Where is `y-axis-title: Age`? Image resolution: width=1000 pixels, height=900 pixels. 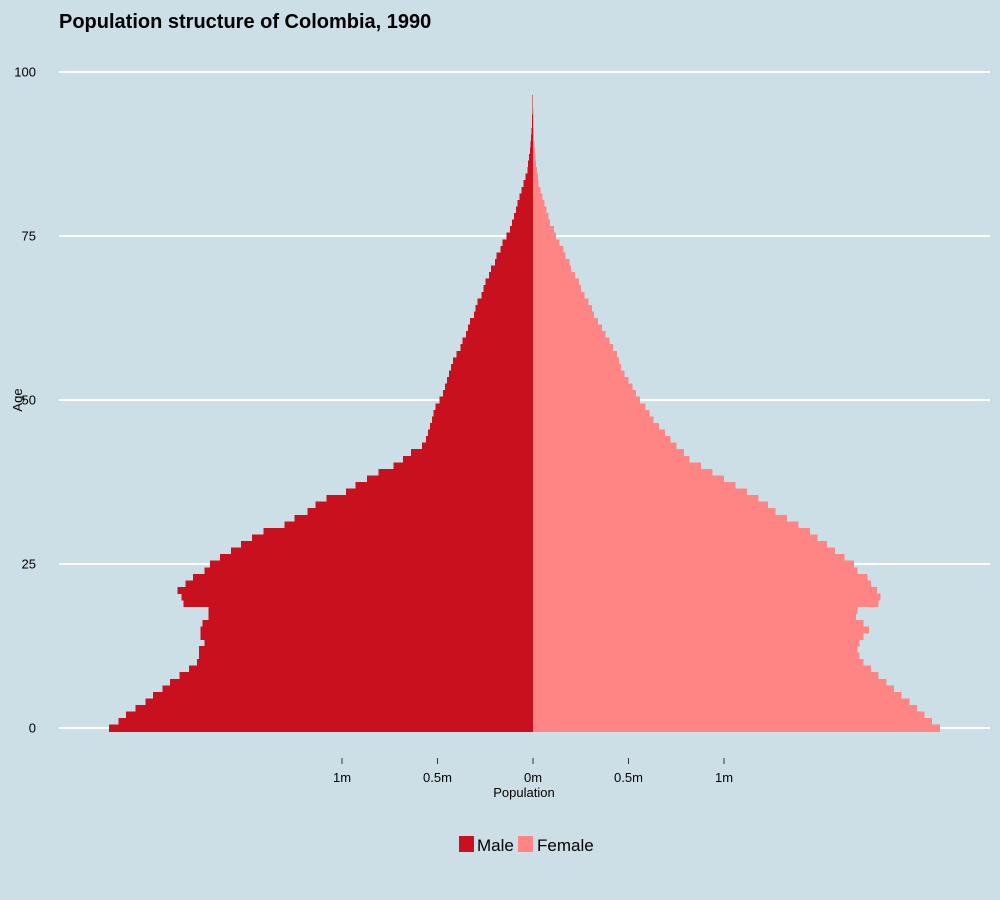
y-axis-title: Age is located at coordinates (17, 399).